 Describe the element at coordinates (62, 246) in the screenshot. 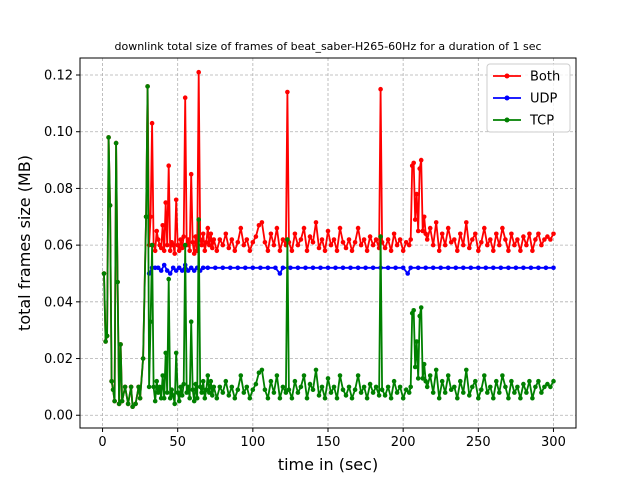

I see `y-axis: 0.00 0.02 0.04 0.06 0.08 0.10 0.12` at that location.